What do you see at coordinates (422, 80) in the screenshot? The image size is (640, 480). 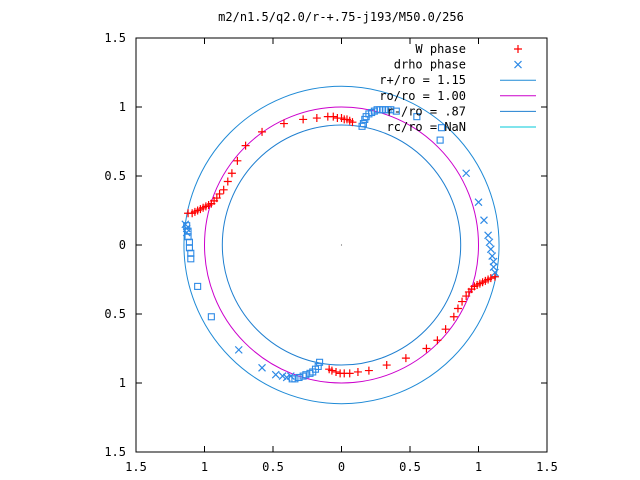 I see `legend-label: r+/ro = 1.15` at bounding box center [422, 80].